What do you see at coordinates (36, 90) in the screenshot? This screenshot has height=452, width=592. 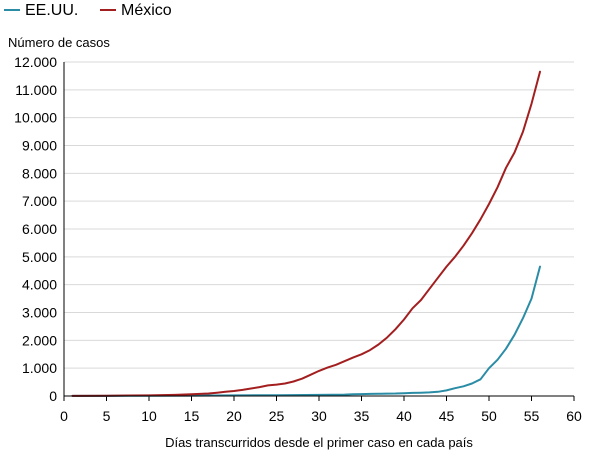 I see `y-tick-label: 11.000` at bounding box center [36, 90].